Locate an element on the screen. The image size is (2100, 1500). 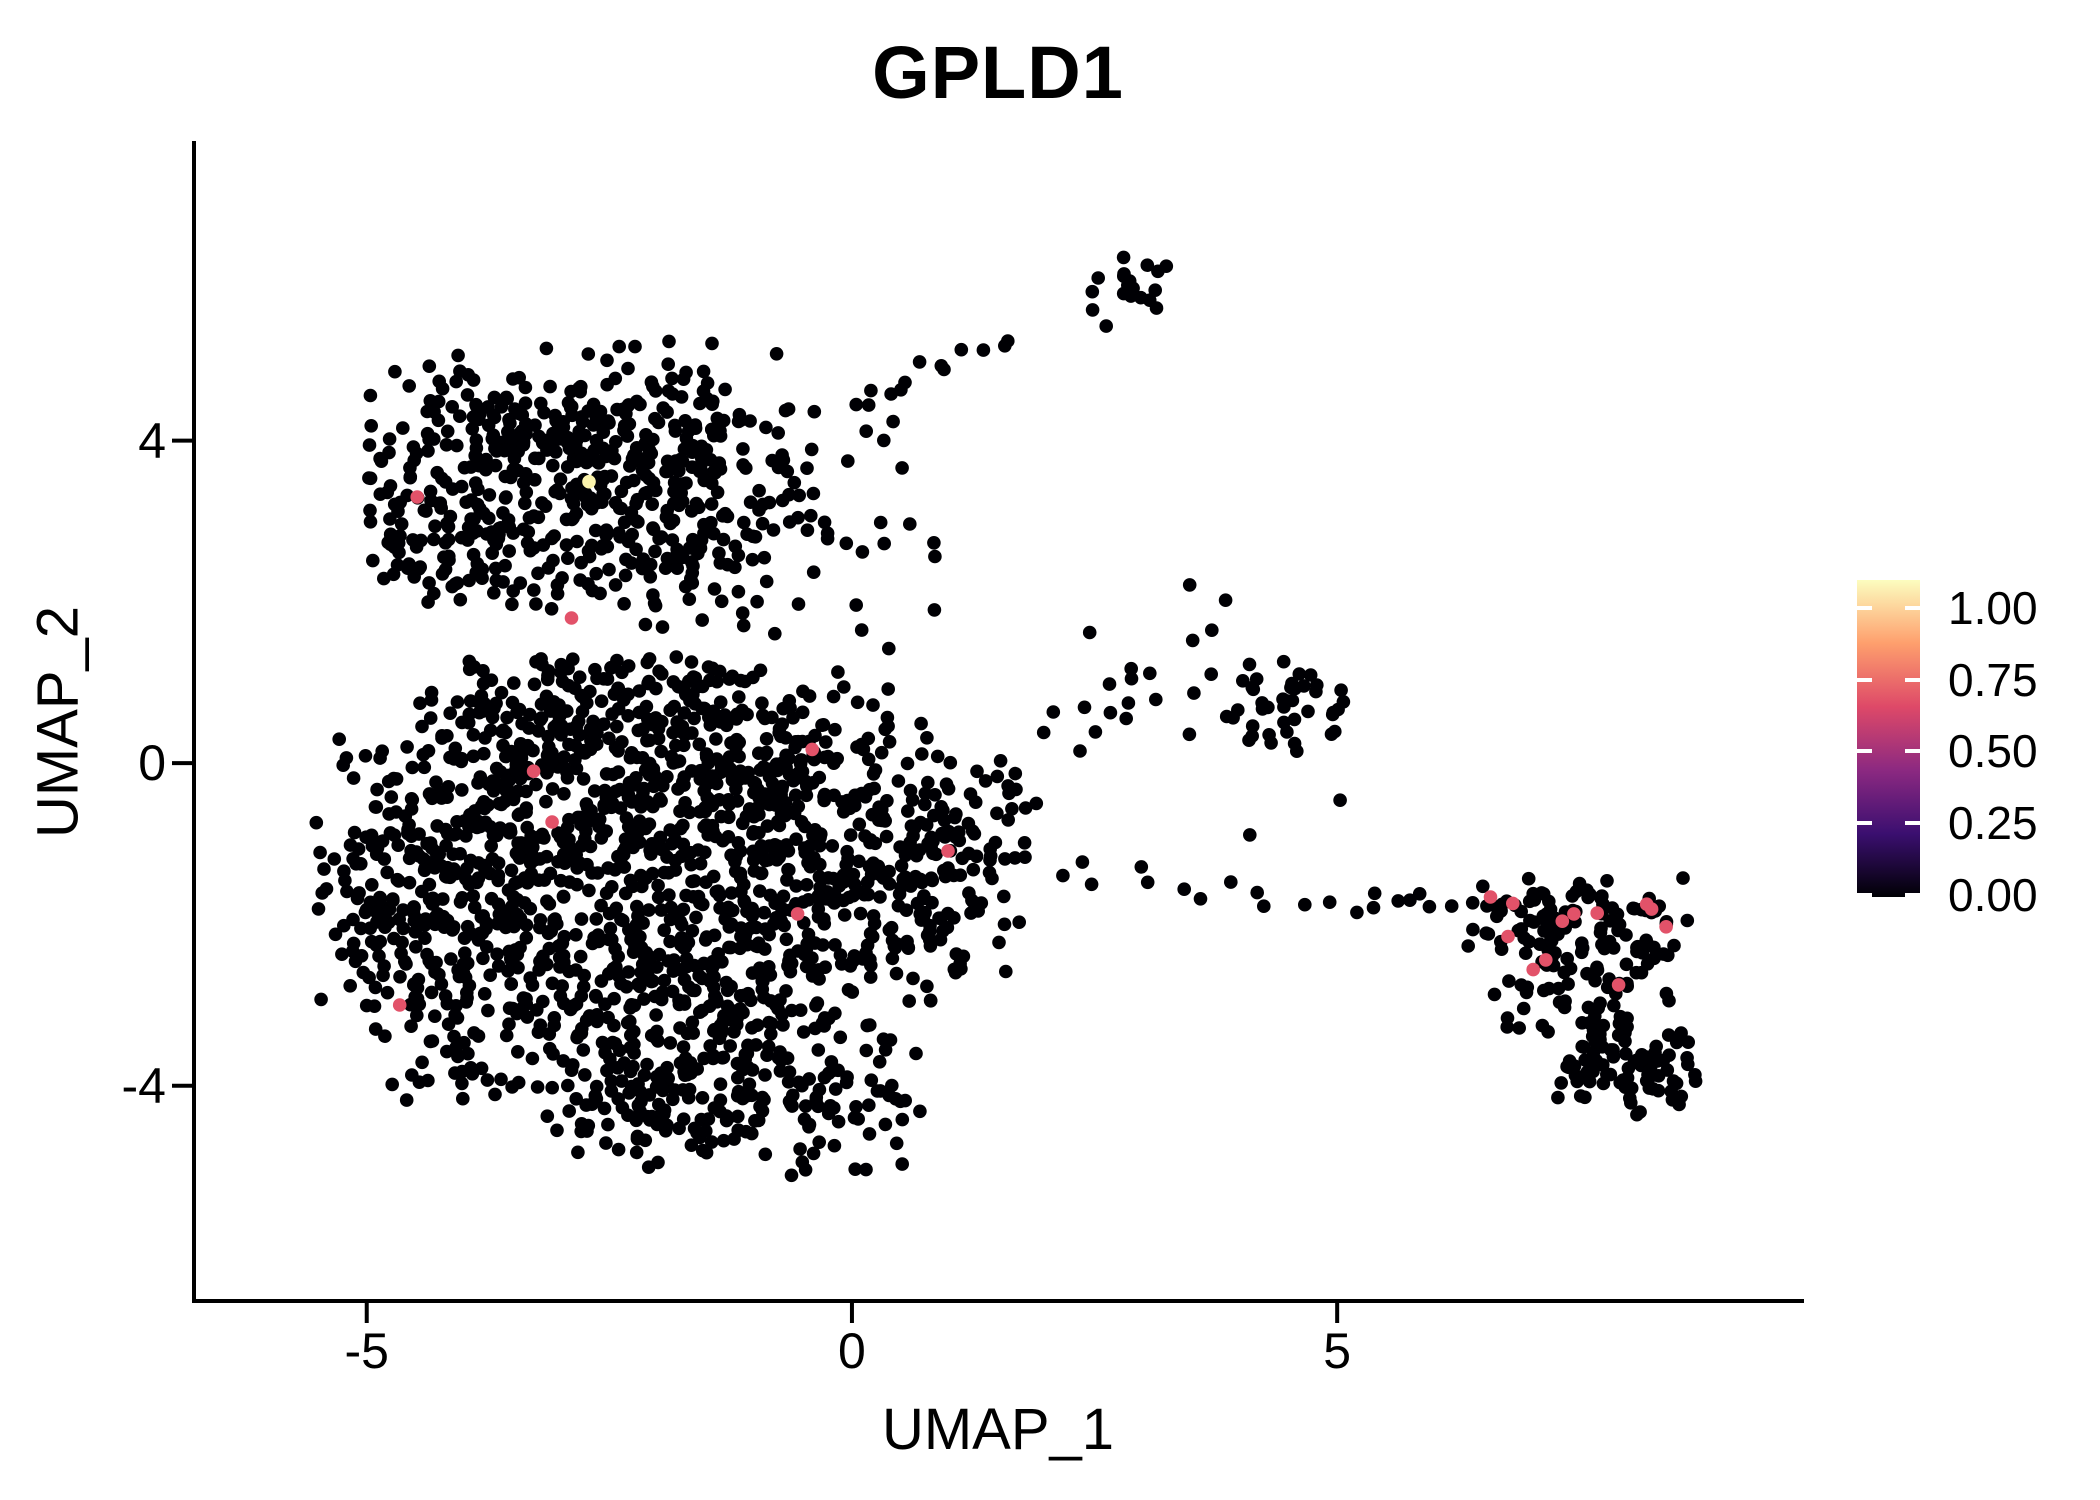
x-axis-tick-label: 5 is located at coordinates (1337, 1351).